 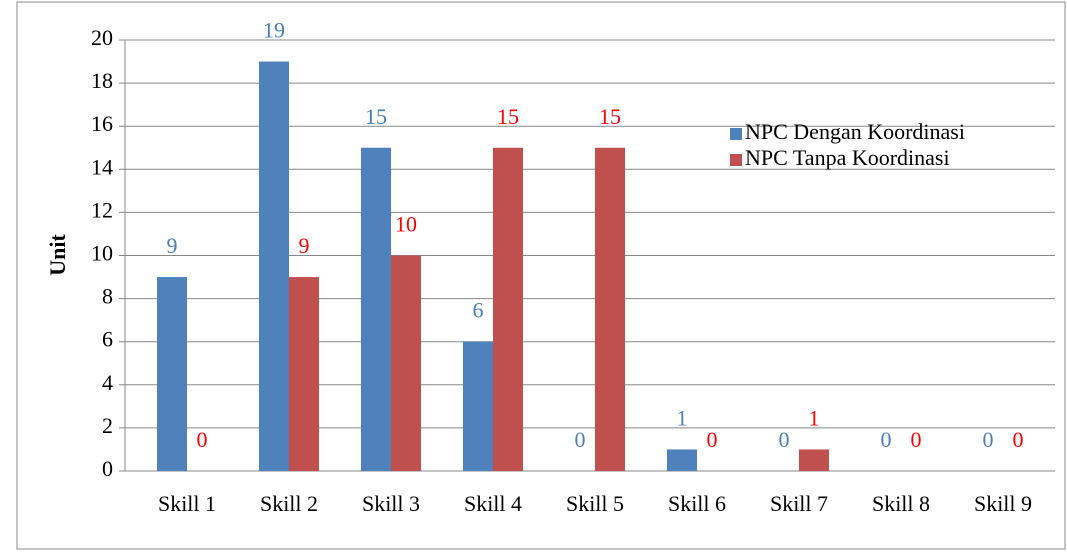 What do you see at coordinates (107, 382) in the screenshot?
I see `y-tick-label: 4` at bounding box center [107, 382].